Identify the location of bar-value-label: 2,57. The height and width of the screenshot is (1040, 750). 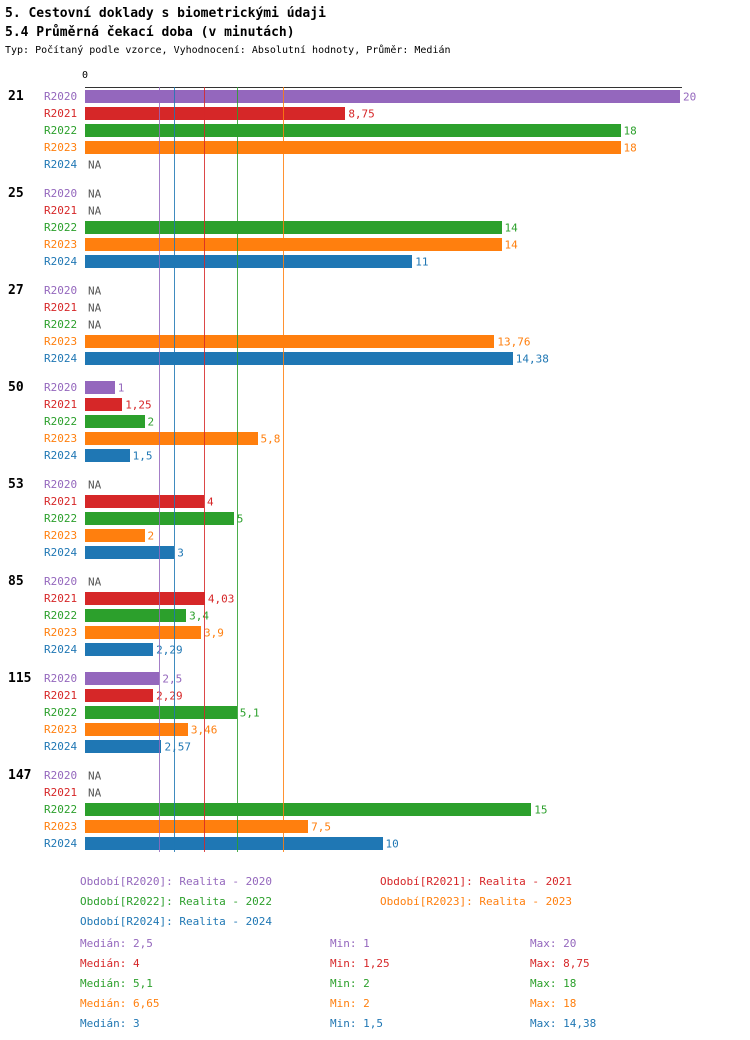
(177, 746).